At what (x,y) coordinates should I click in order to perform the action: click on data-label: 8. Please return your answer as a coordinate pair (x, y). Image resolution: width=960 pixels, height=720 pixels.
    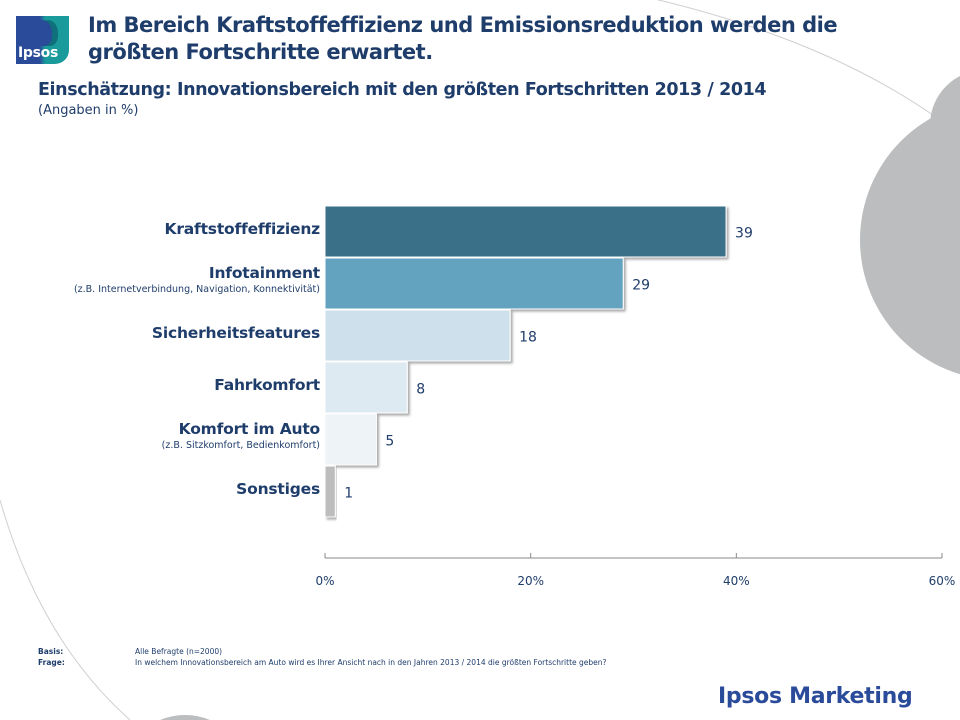
    Looking at the image, I should click on (420, 390).